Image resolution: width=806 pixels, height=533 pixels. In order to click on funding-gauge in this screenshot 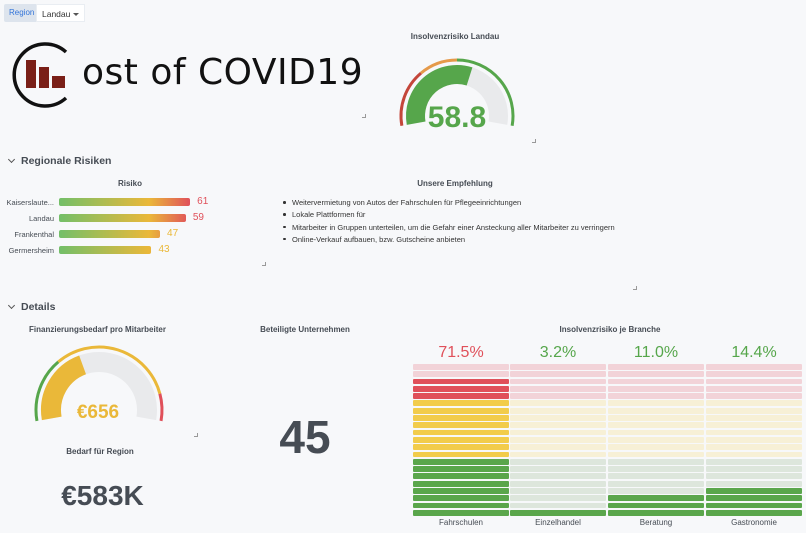, I will do `click(99, 383)`.